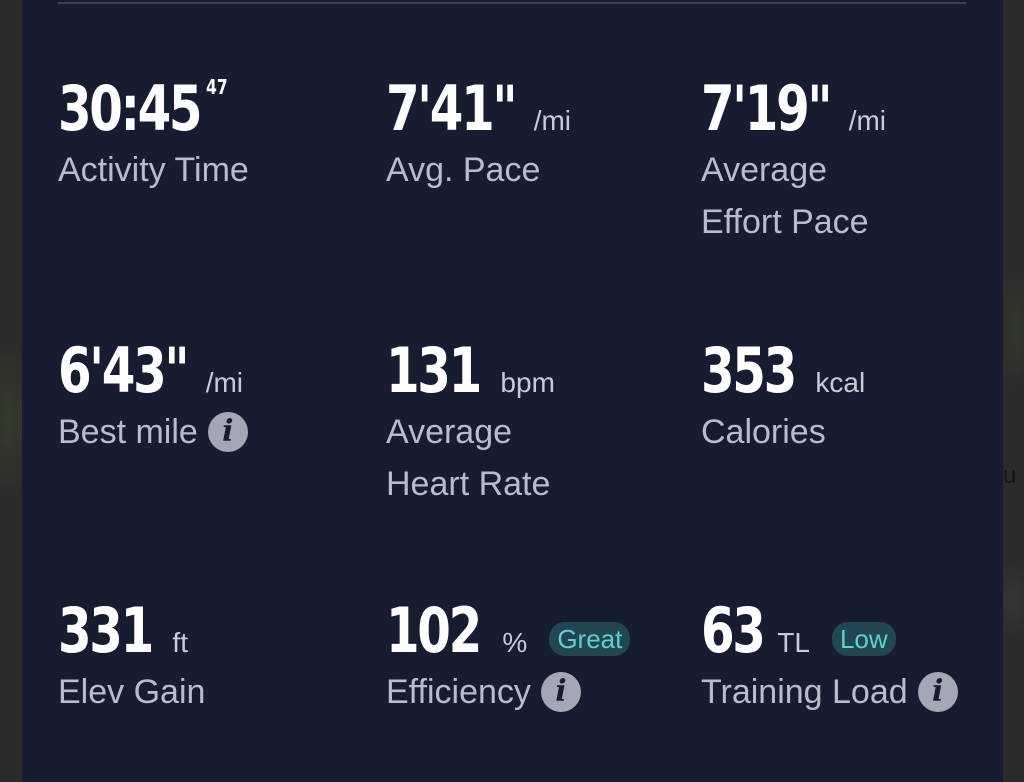  I want to click on stat-label: Activity Time, so click(153, 170).